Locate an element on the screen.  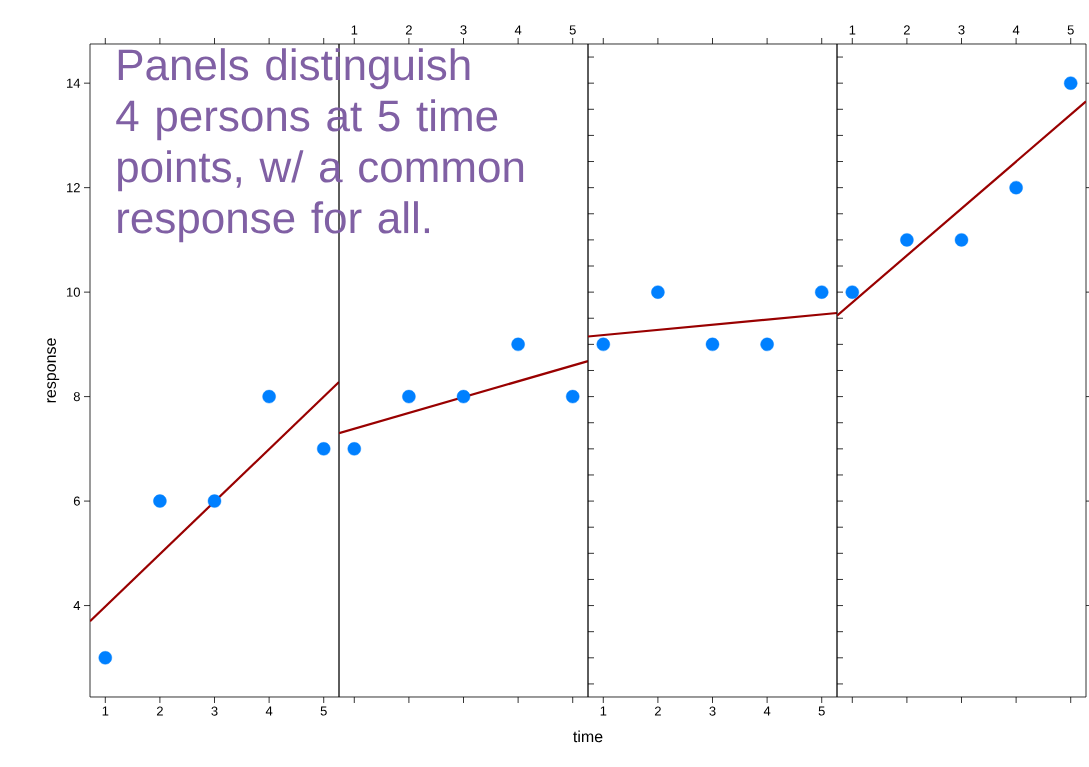
y-tick-label: 10 is located at coordinates (73, 292).